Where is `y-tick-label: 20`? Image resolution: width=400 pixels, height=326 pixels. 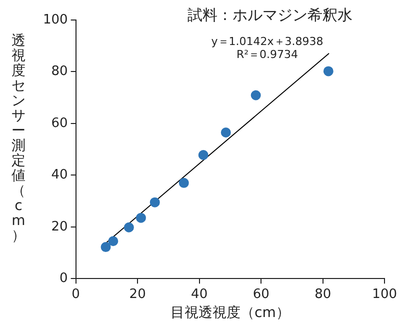 y-tick-label: 20 is located at coordinates (59, 226).